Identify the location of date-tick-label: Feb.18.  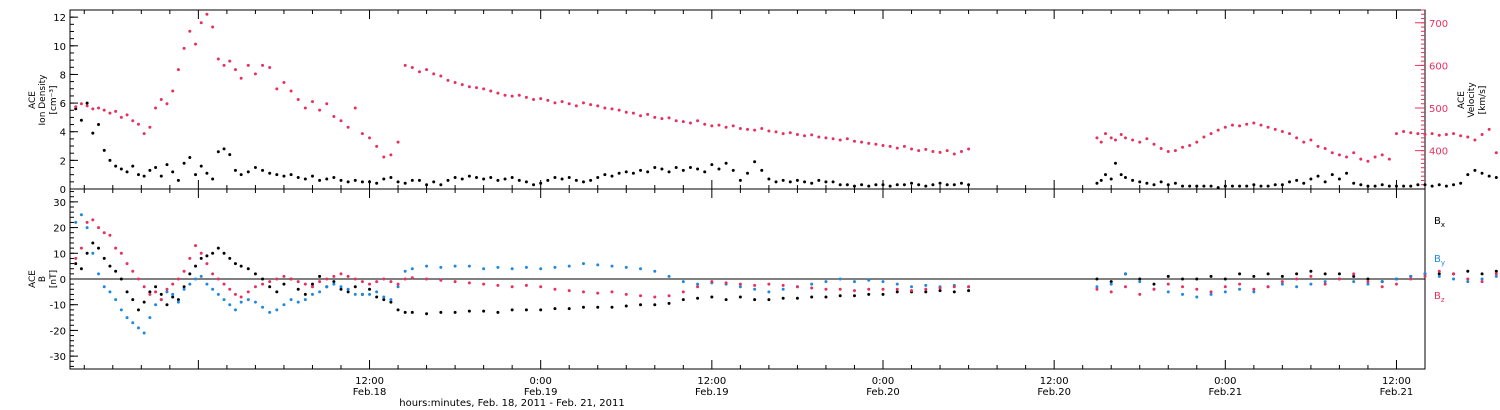
(370, 392).